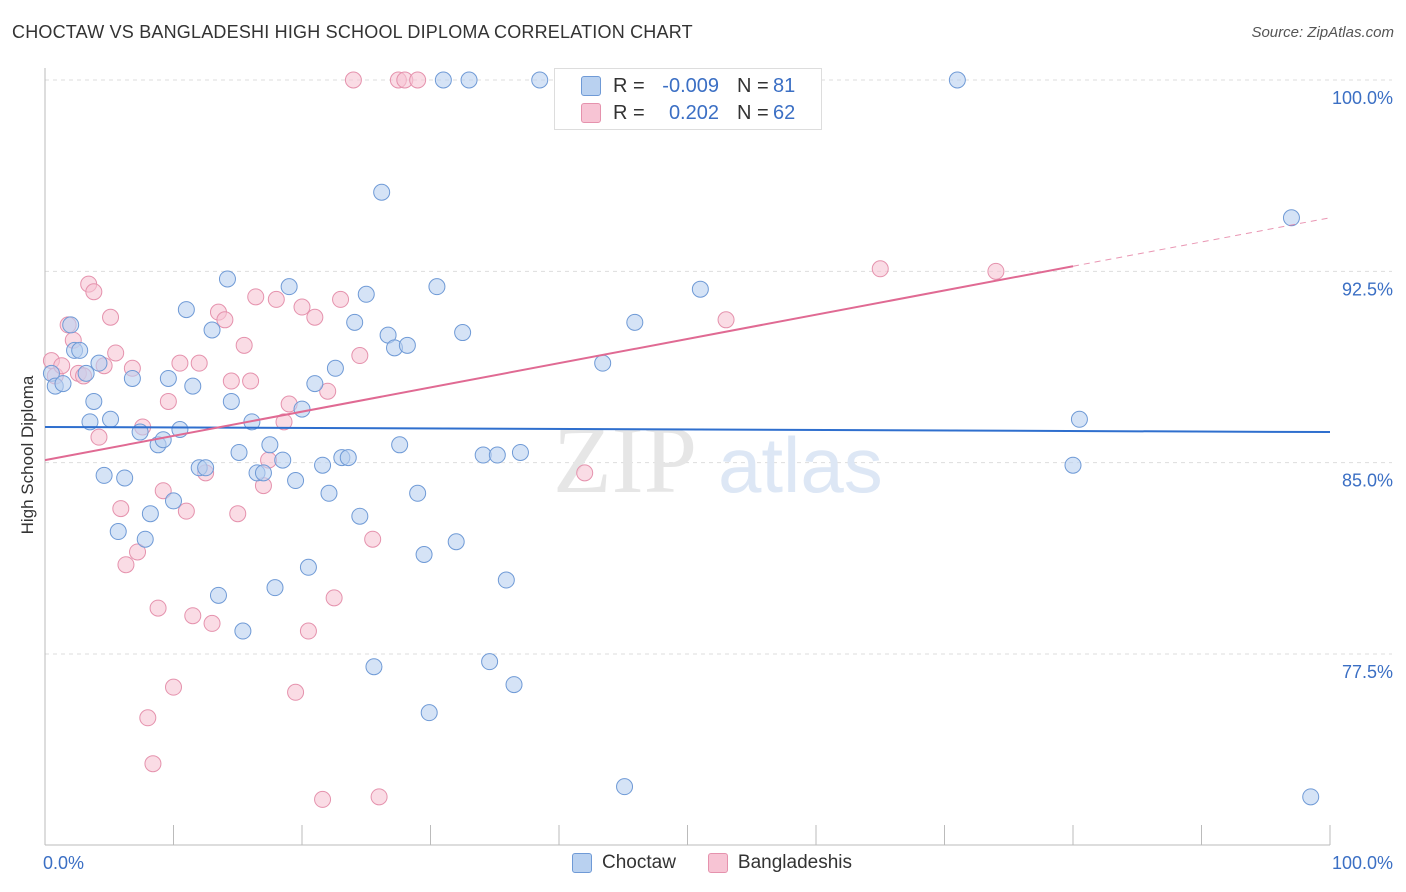  What do you see at coordinates (639, 862) in the screenshot?
I see `series-legend-label: Choctaw` at bounding box center [639, 862].